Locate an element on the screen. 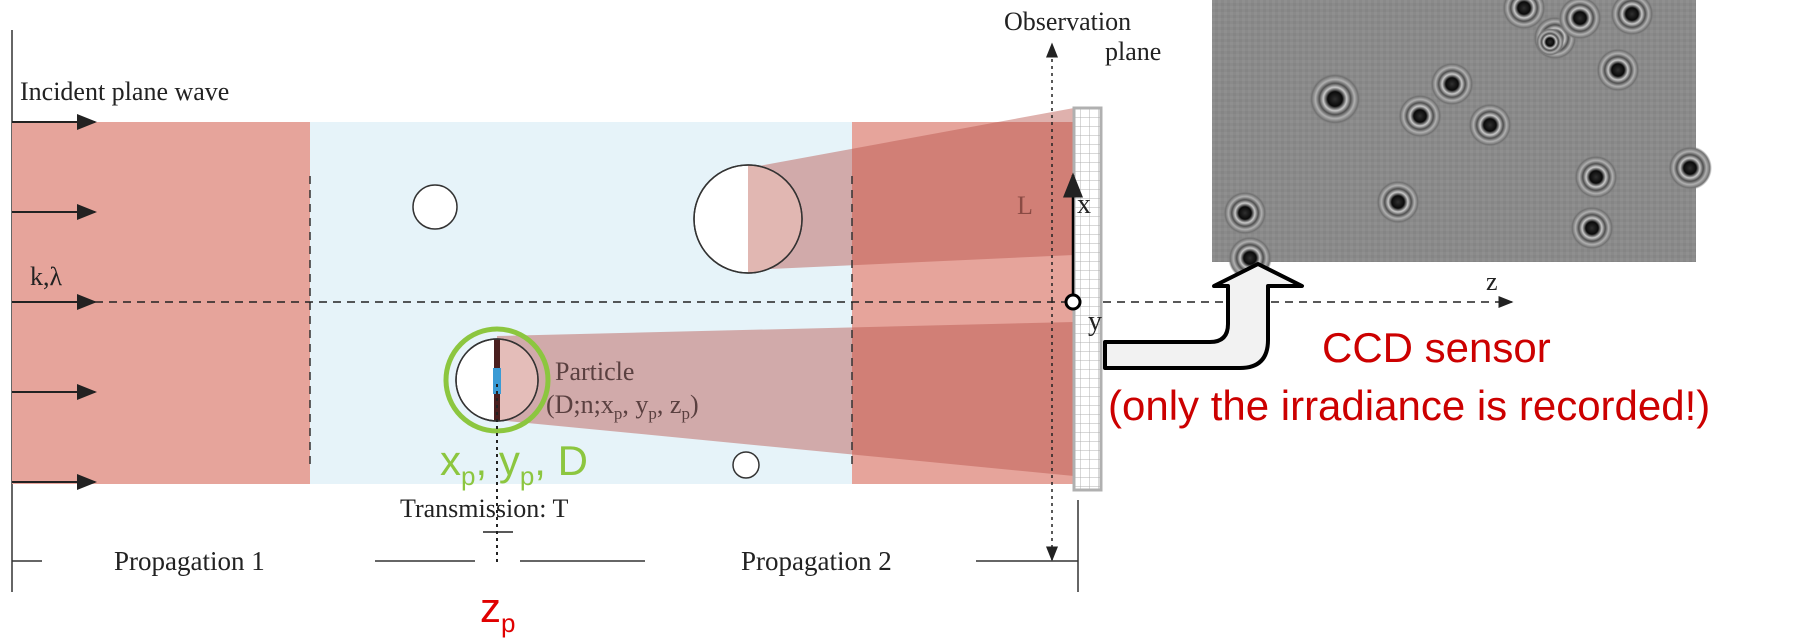 The width and height of the screenshot is (1799, 642). lower-particle-beam is located at coordinates (785, 399).